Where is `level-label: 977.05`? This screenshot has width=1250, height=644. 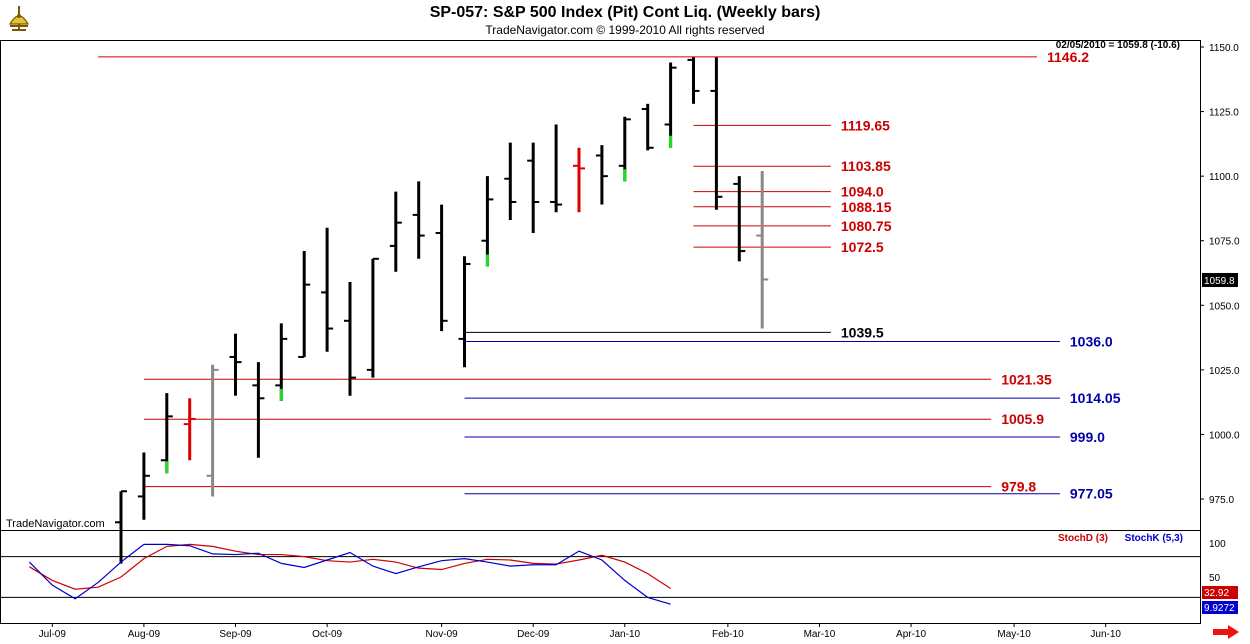
level-label: 977.05 is located at coordinates (1091, 494).